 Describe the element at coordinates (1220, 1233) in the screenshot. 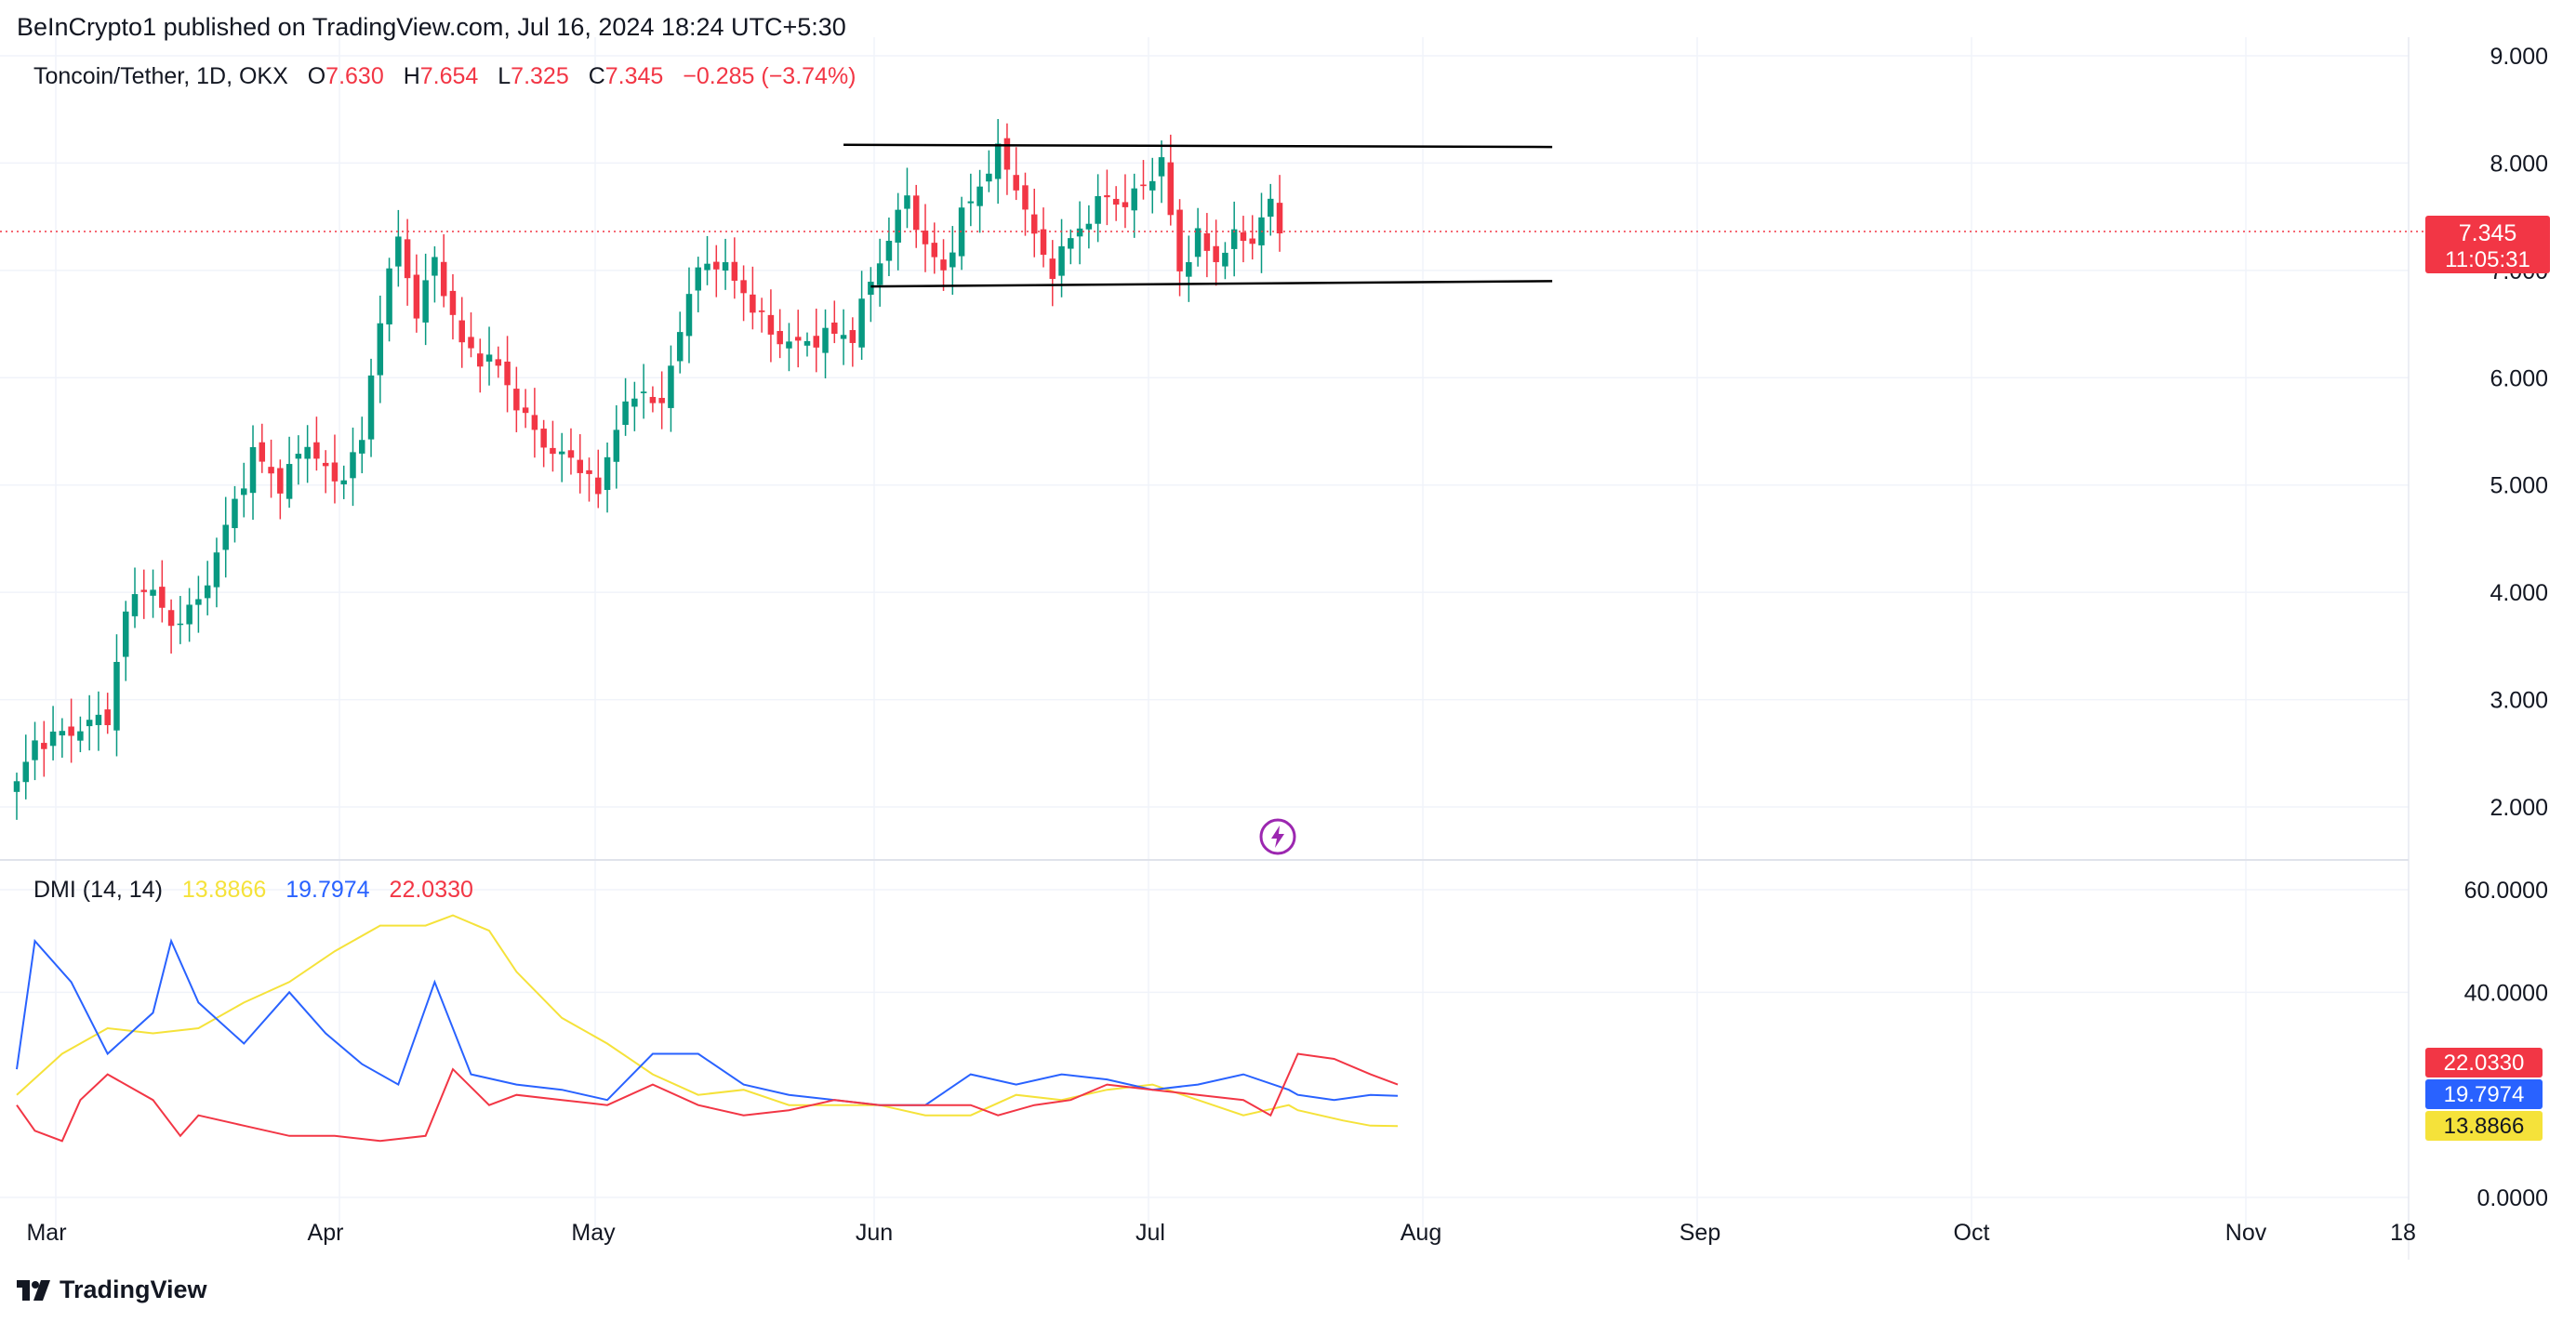

I see `time-axis: Mar Apr May Jun Jul Aug Sep Oct Nov 18` at that location.